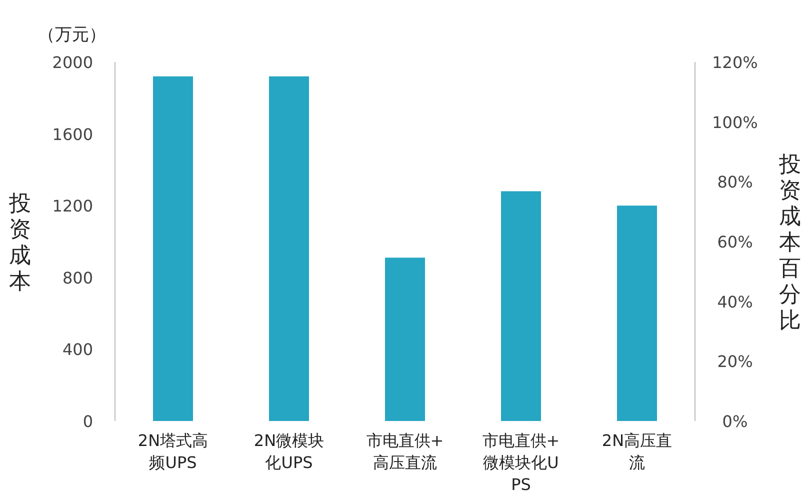  I want to click on x-tick-label: 2N高压直流, so click(637, 451).